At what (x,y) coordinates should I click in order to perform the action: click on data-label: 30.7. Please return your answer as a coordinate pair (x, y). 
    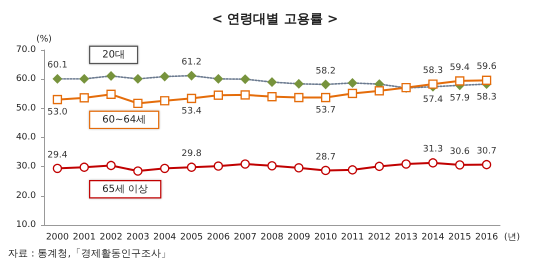
    Looking at the image, I should click on (486, 151).